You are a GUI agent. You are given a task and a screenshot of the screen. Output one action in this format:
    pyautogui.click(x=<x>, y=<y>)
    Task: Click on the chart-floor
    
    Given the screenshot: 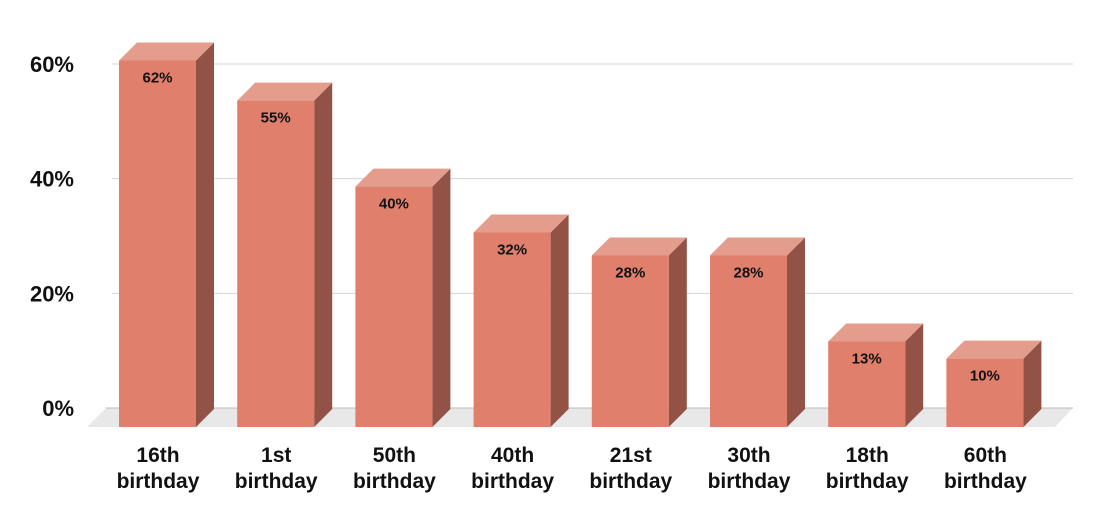 What is the action you would take?
    pyautogui.click(x=580, y=417)
    